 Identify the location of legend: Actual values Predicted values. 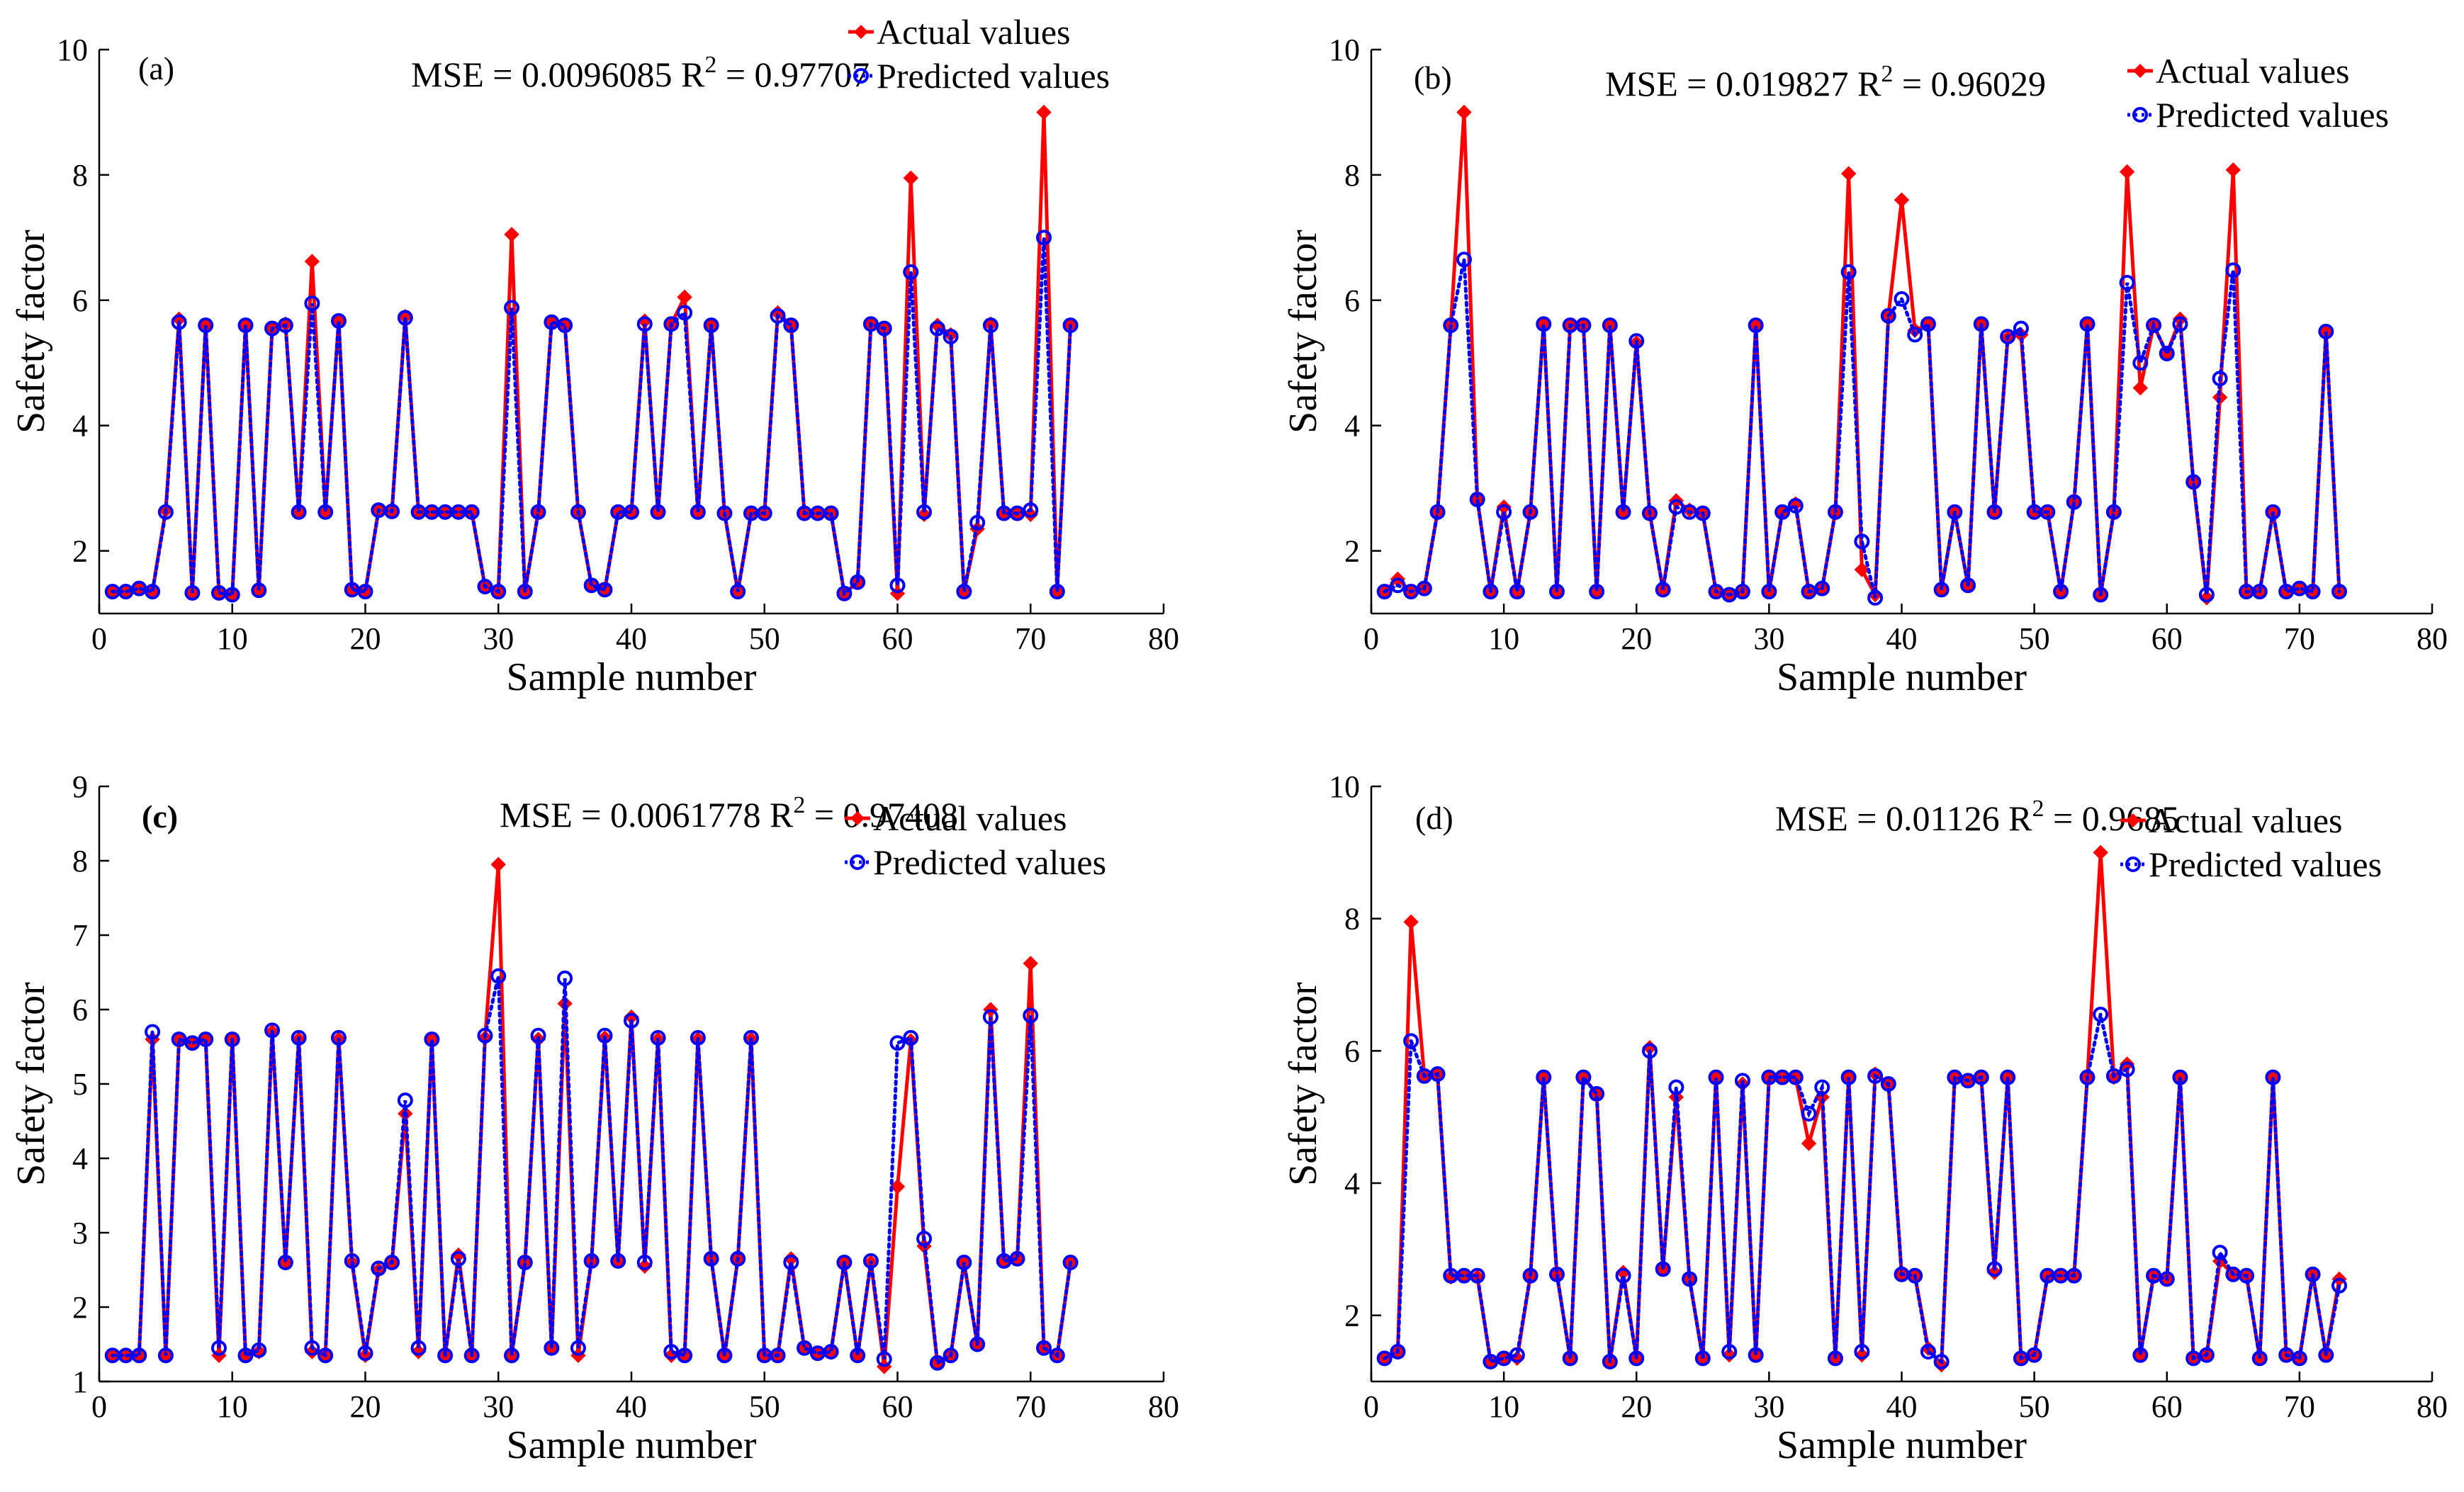
(2251, 842).